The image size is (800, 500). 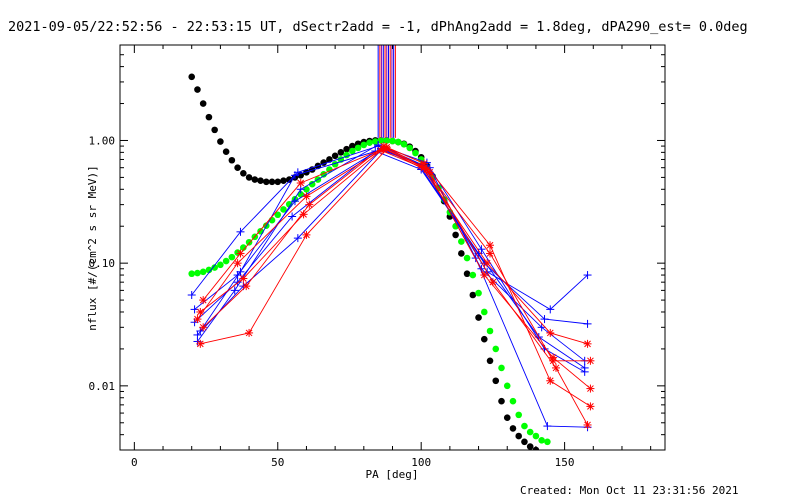 I want to click on y-tick-label: 1.00, so click(x=102, y=140).